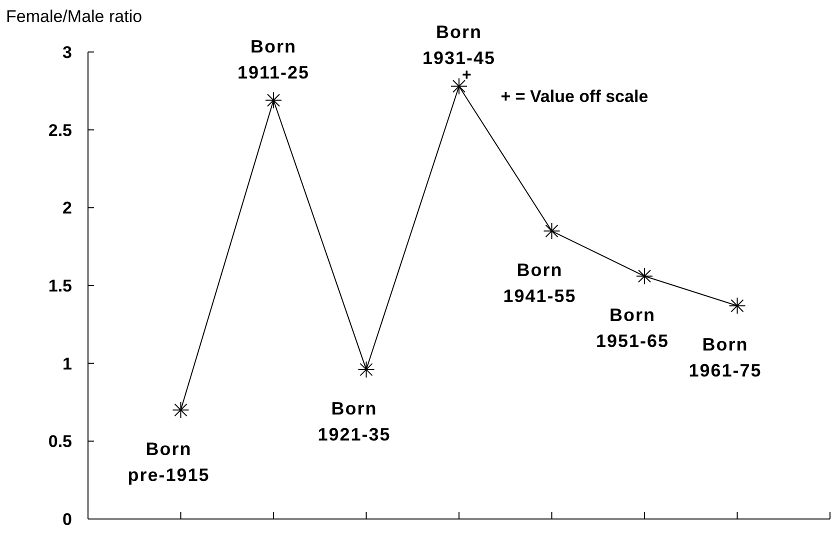  I want to click on annotation: Born 1911-25, so click(273, 59).